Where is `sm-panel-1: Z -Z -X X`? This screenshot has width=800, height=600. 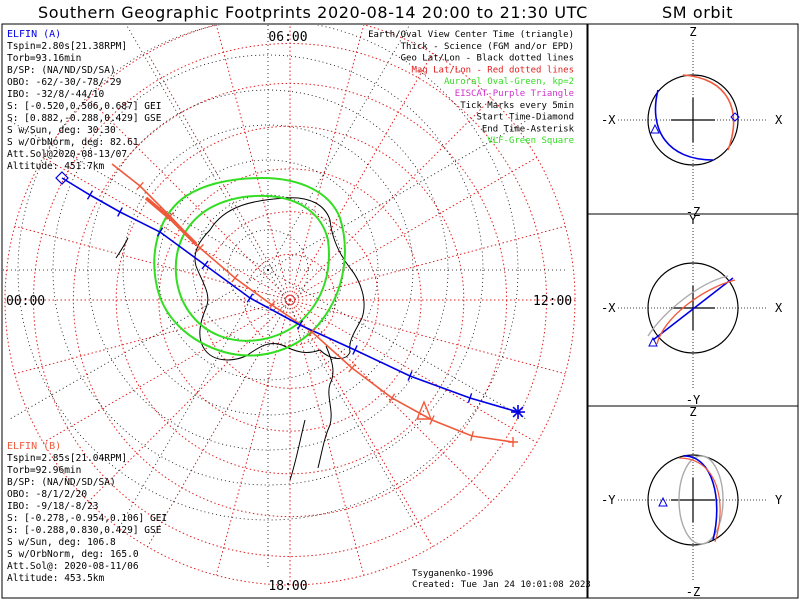 sm-panel-1: Z -Z -X X is located at coordinates (692, 122).